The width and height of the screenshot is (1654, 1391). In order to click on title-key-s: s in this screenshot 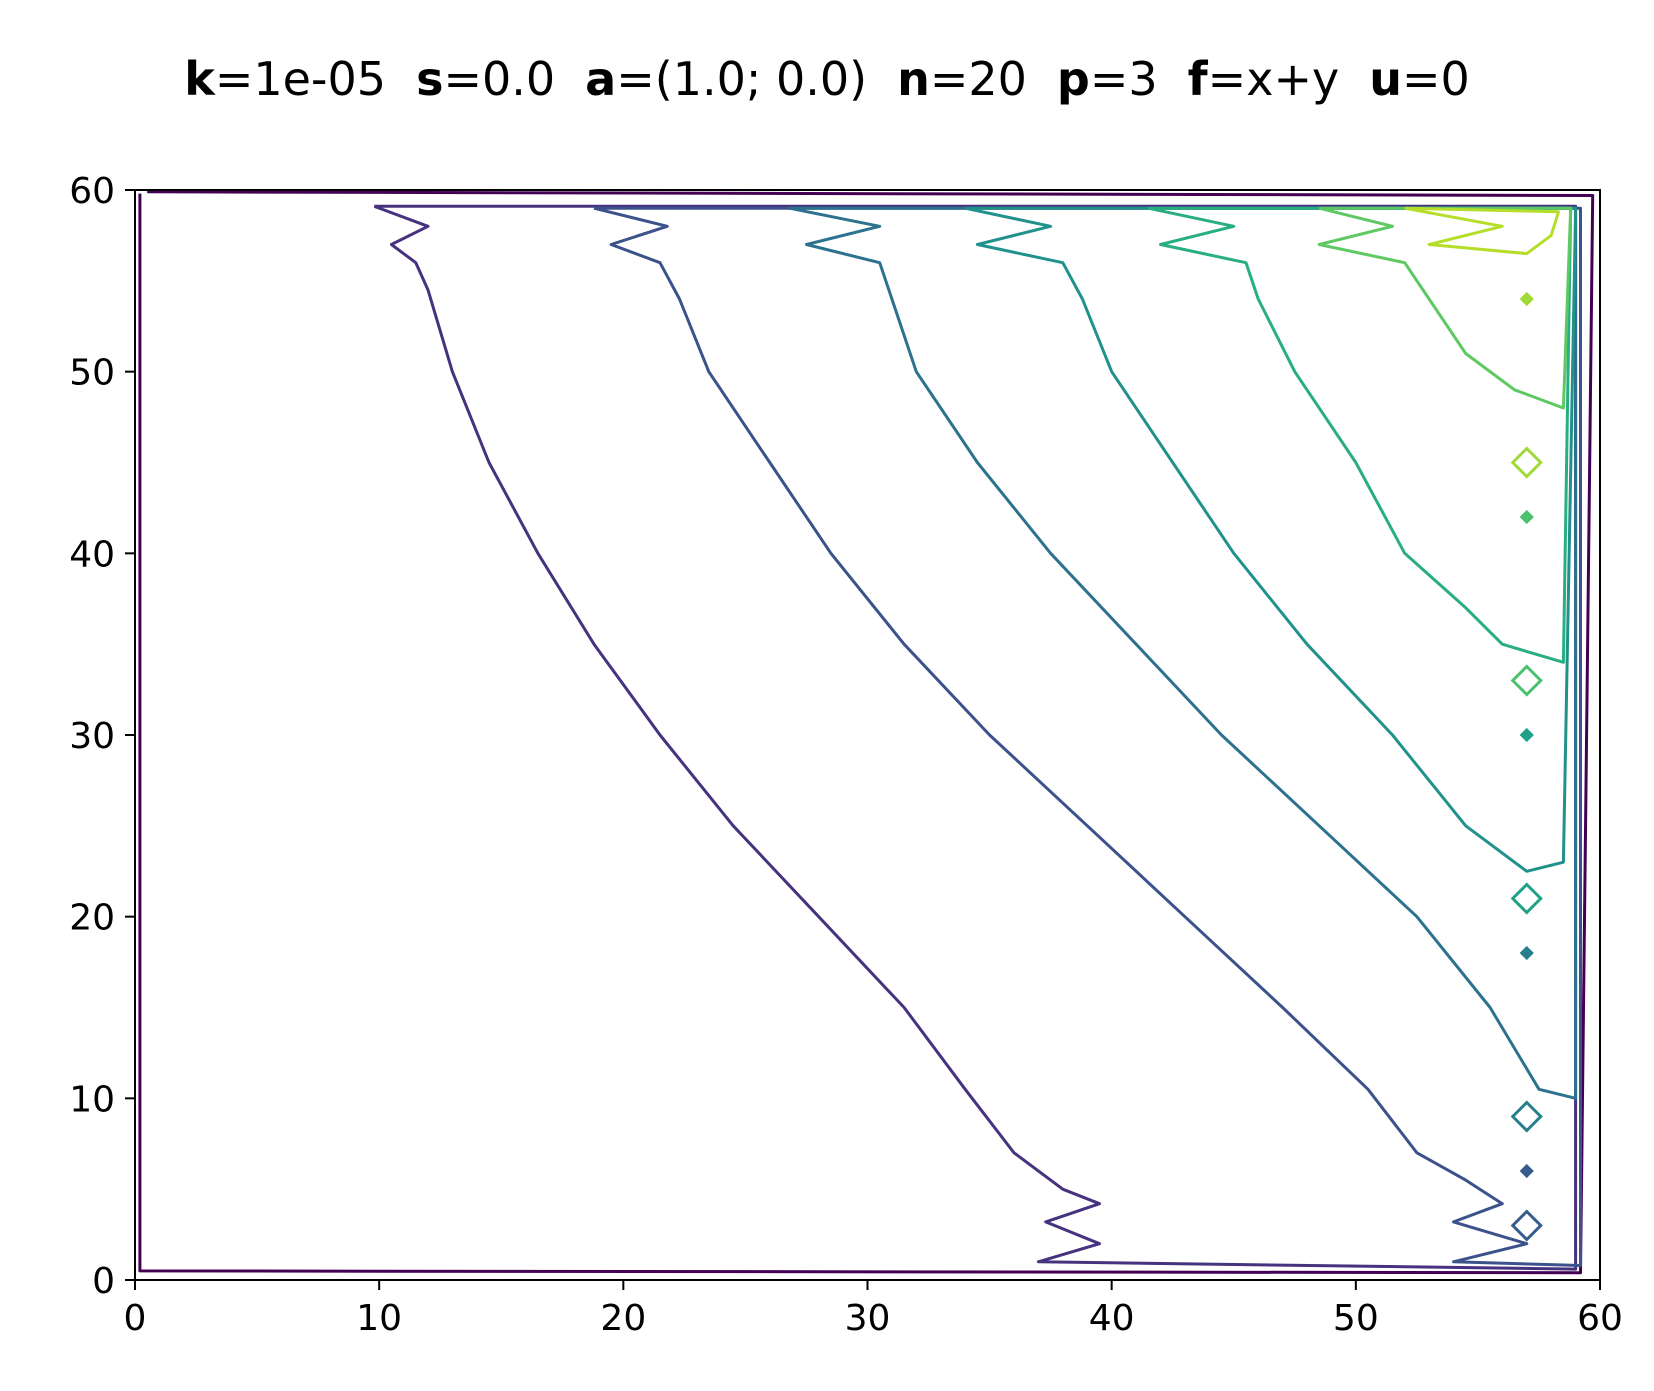, I will do `click(429, 79)`.